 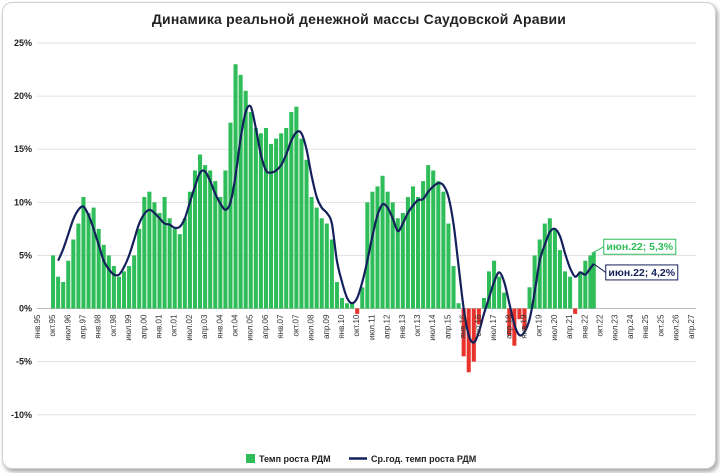 What do you see at coordinates (493, 327) in the screenshot?
I see `x-tick-label: июл.17` at bounding box center [493, 327].